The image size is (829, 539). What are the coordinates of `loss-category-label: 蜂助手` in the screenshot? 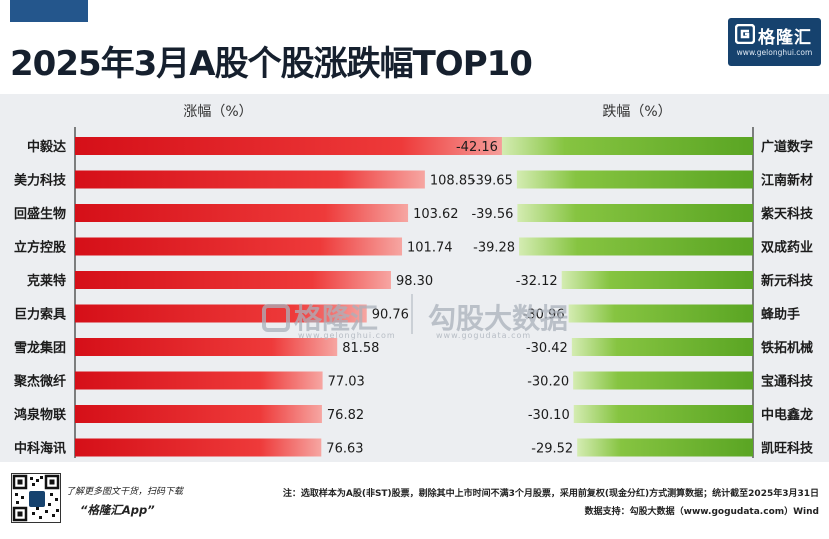 It's located at (780, 315).